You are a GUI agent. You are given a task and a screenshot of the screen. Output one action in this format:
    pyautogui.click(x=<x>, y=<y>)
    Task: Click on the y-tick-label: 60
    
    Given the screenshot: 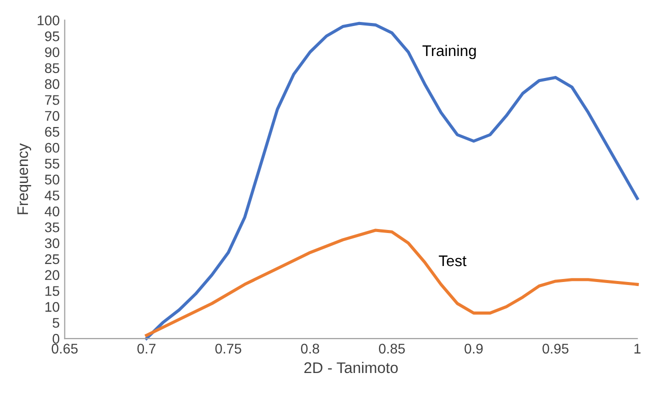 What is the action you would take?
    pyautogui.click(x=52, y=147)
    